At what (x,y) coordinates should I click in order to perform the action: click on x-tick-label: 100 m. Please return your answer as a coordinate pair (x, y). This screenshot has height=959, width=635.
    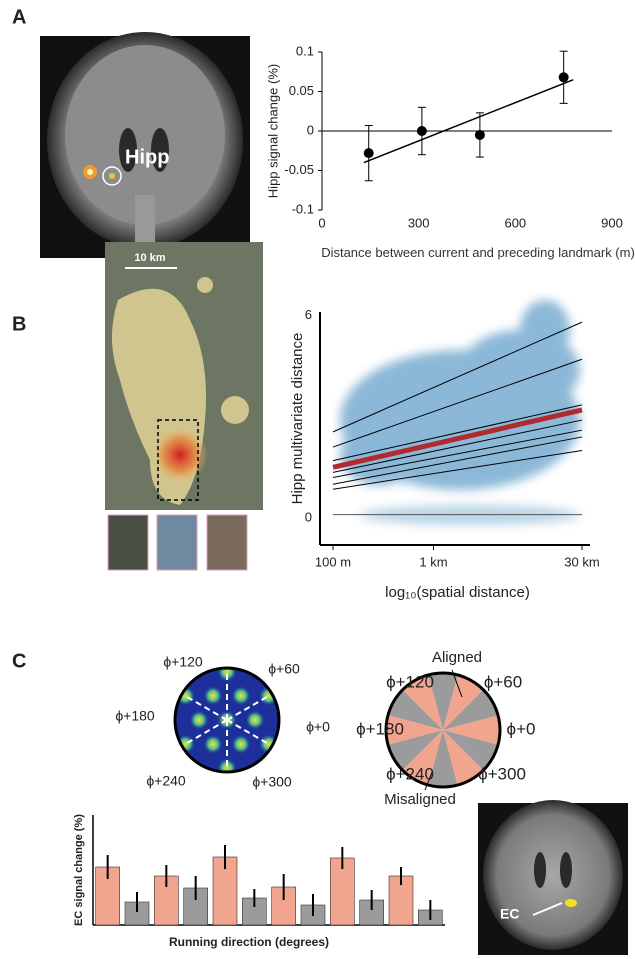
    Looking at the image, I should click on (333, 561).